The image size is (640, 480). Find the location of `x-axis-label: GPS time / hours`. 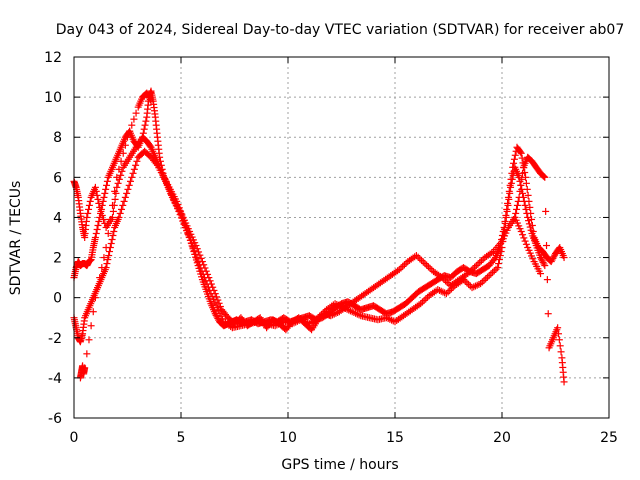

x-axis-label: GPS time / hours is located at coordinates (339, 465).